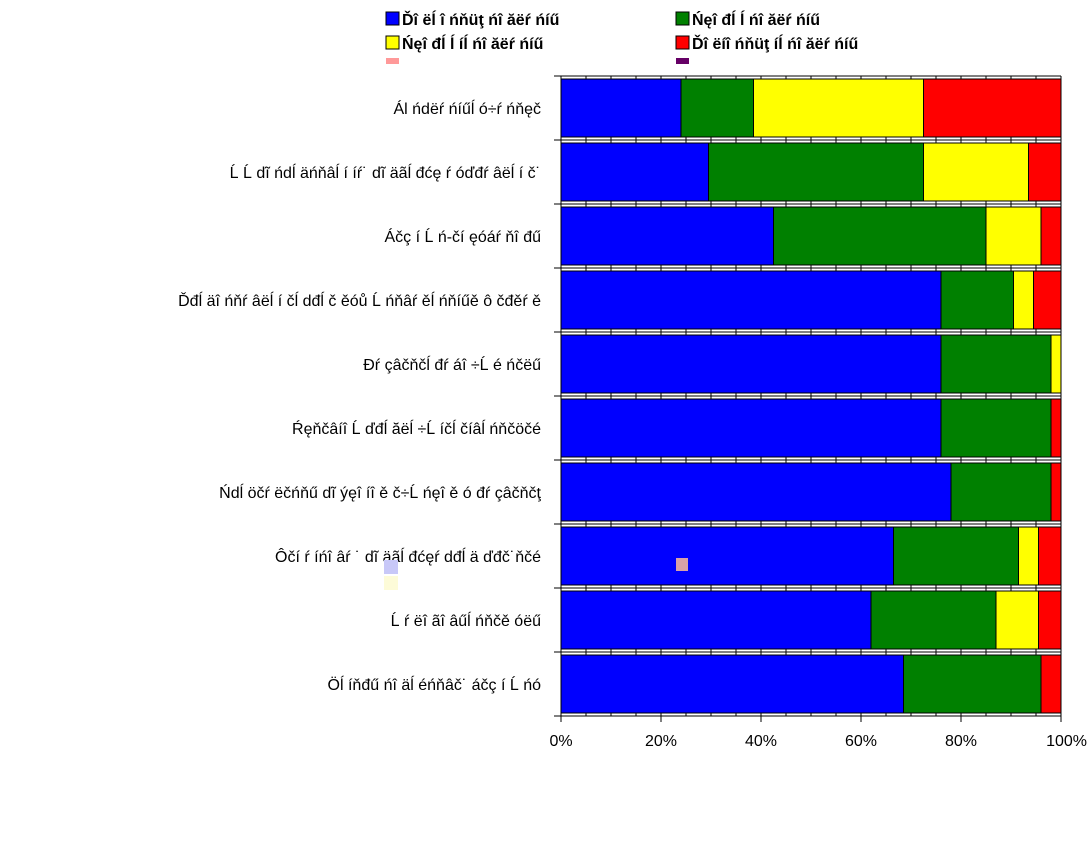 The width and height of the screenshot is (1089, 845). Describe the element at coordinates (761, 741) in the screenshot. I see `x-tick-label: 40%` at that location.